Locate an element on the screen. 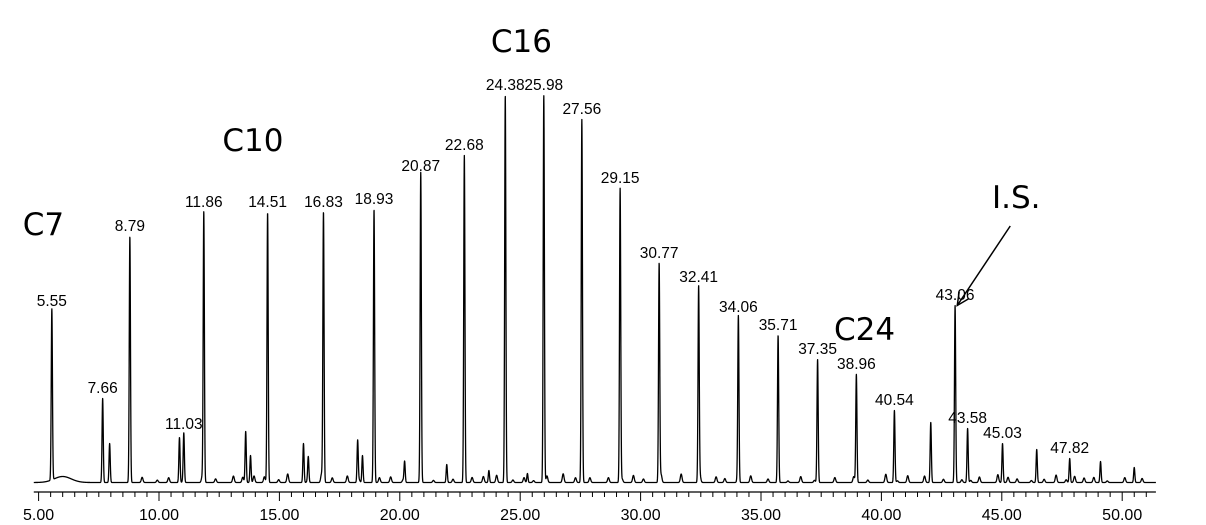 Image resolution: width=1206 pixels, height=525 pixels. x-tick-label: 5.00 is located at coordinates (38, 515).